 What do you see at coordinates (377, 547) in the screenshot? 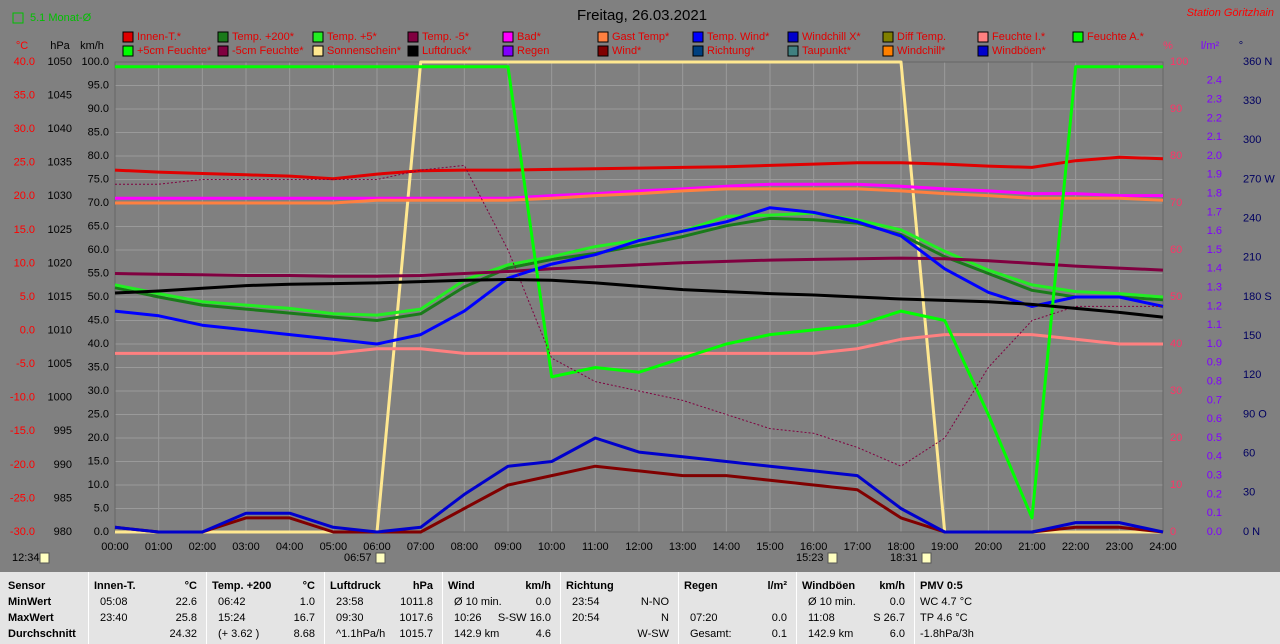
I see `x-tick-label: 06:00` at bounding box center [377, 547].